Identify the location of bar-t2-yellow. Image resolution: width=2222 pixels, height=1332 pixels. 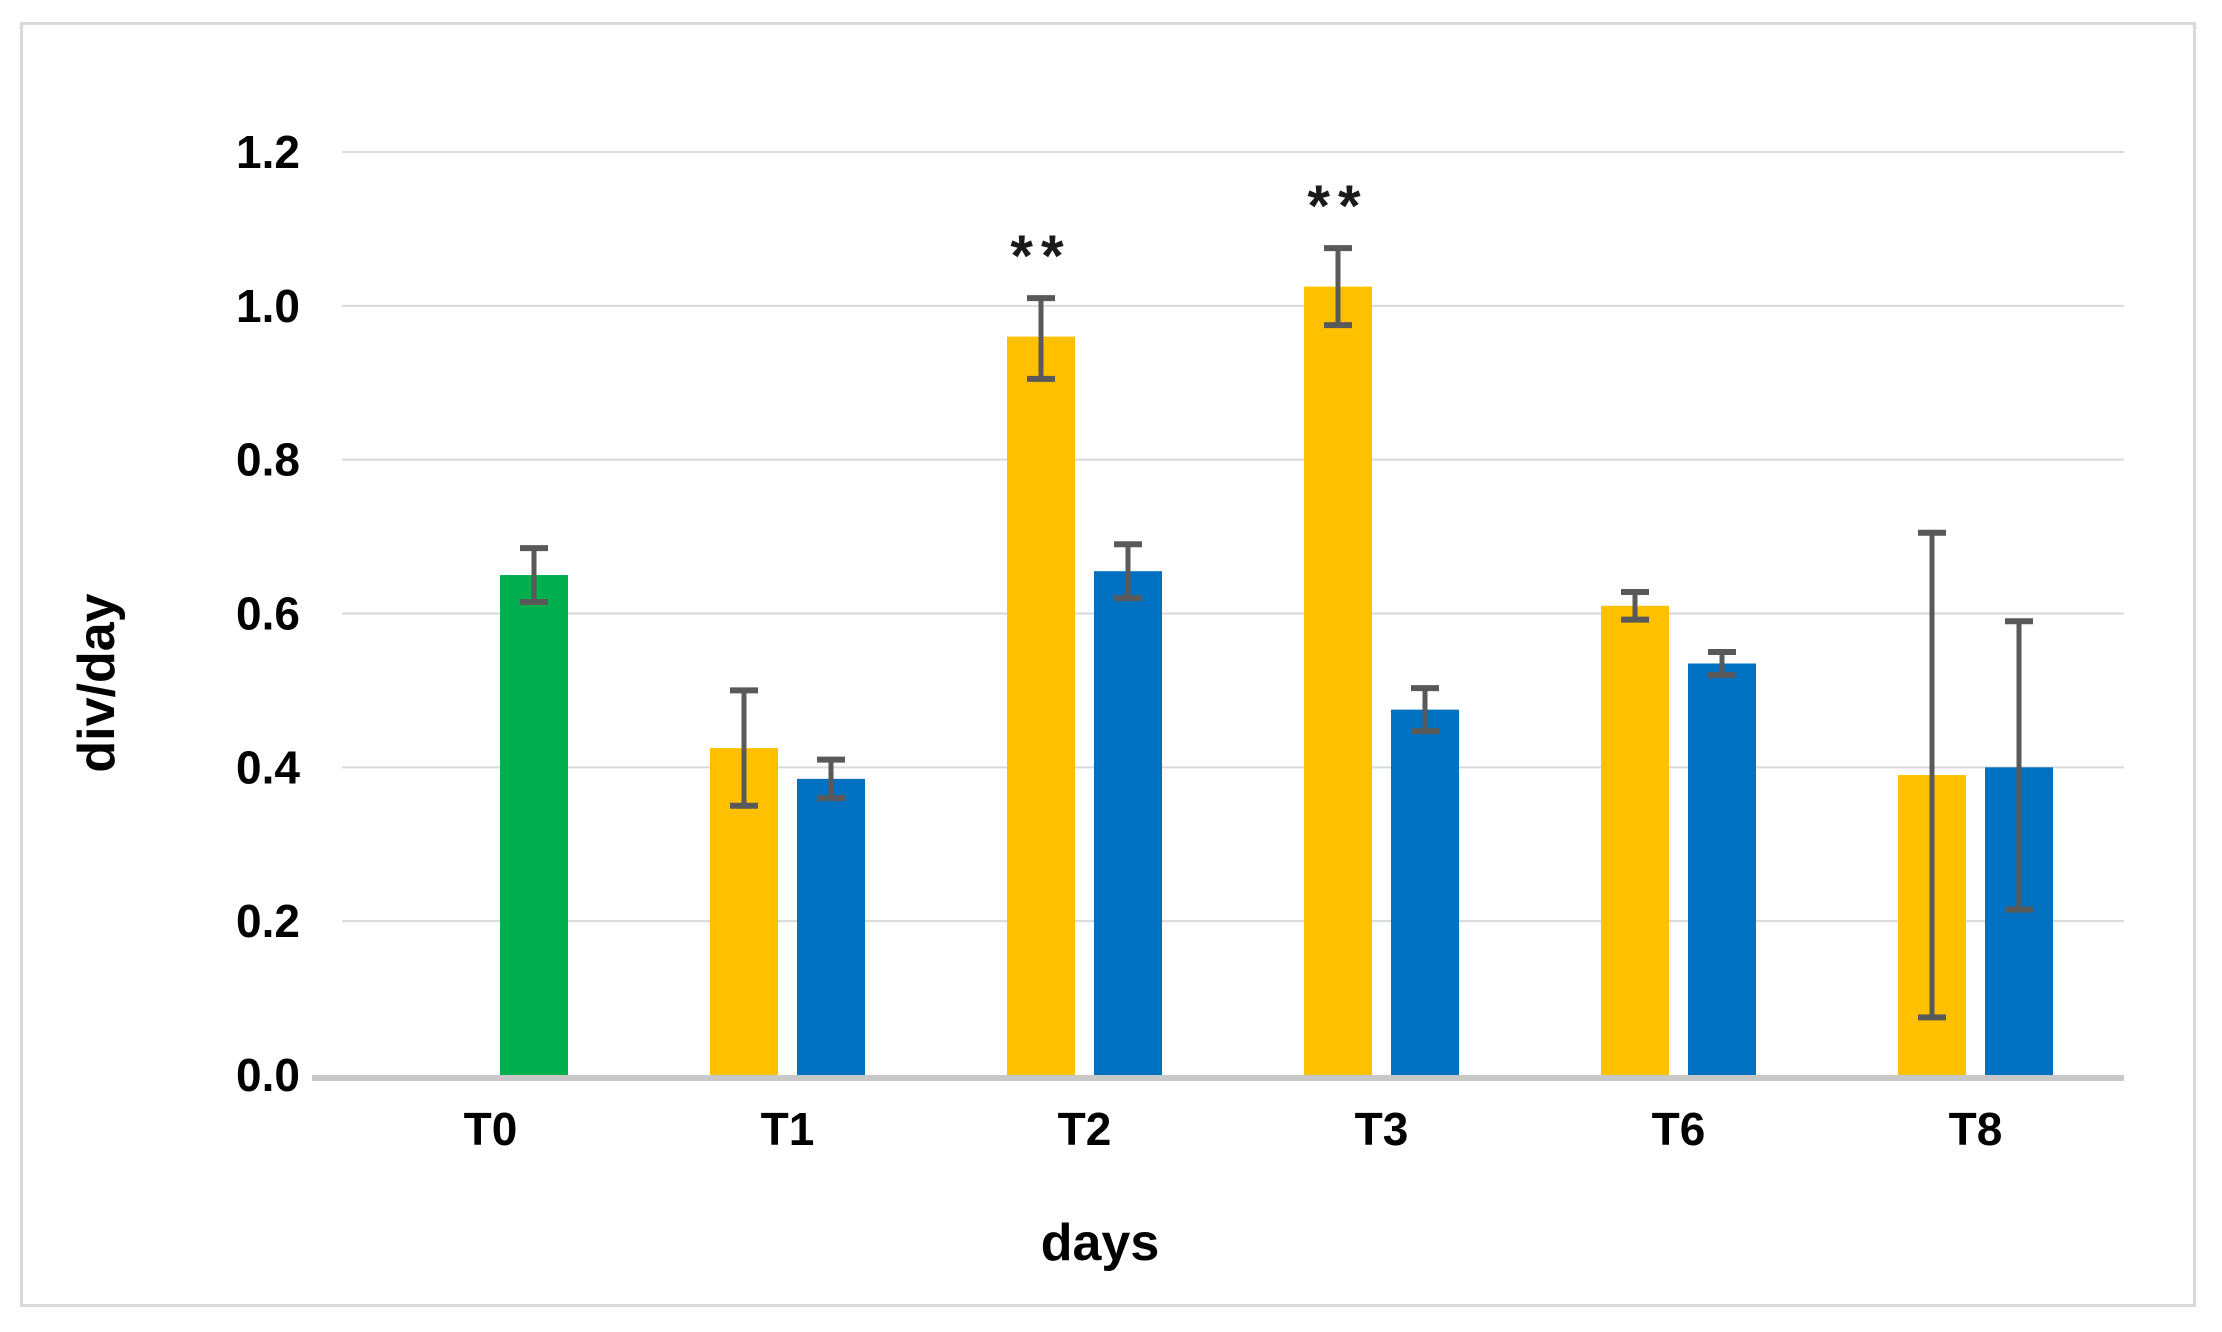
(1041, 706).